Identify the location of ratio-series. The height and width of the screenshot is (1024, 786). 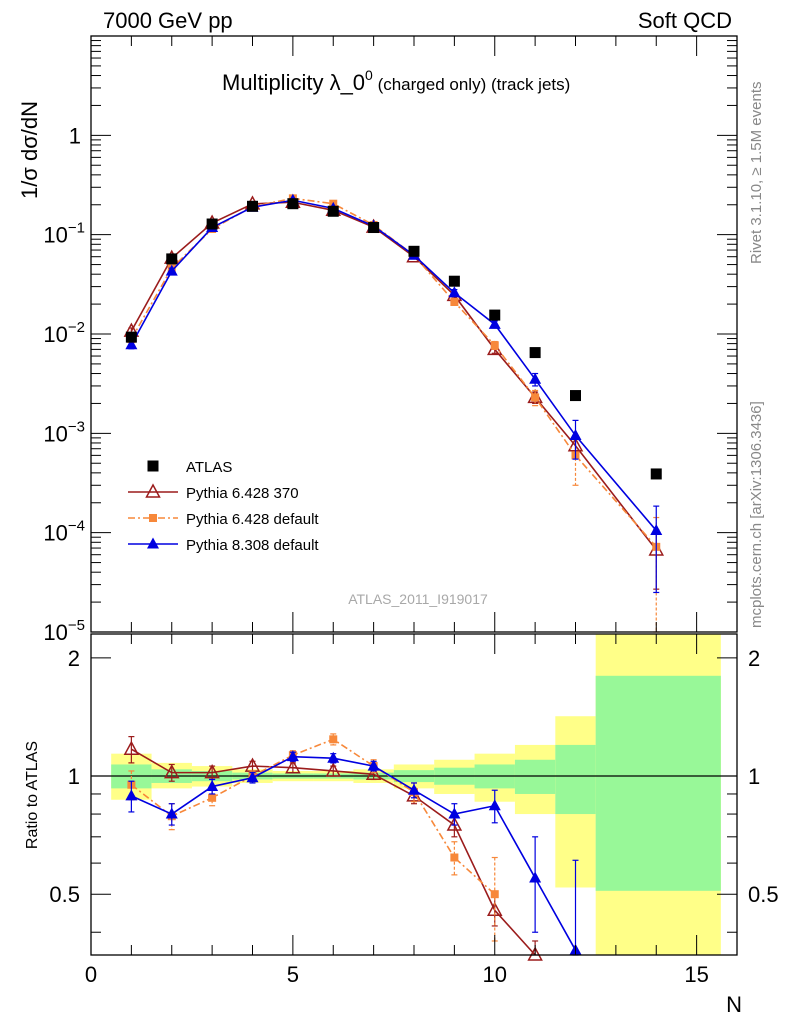
(352, 847).